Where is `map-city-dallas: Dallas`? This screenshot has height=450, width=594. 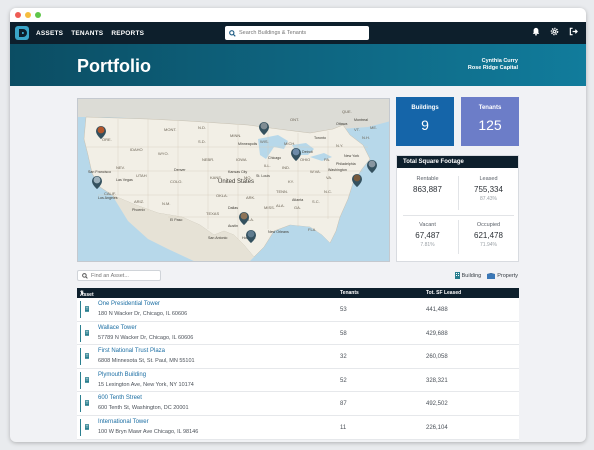
map-city-dallas: Dallas is located at coordinates (233, 208).